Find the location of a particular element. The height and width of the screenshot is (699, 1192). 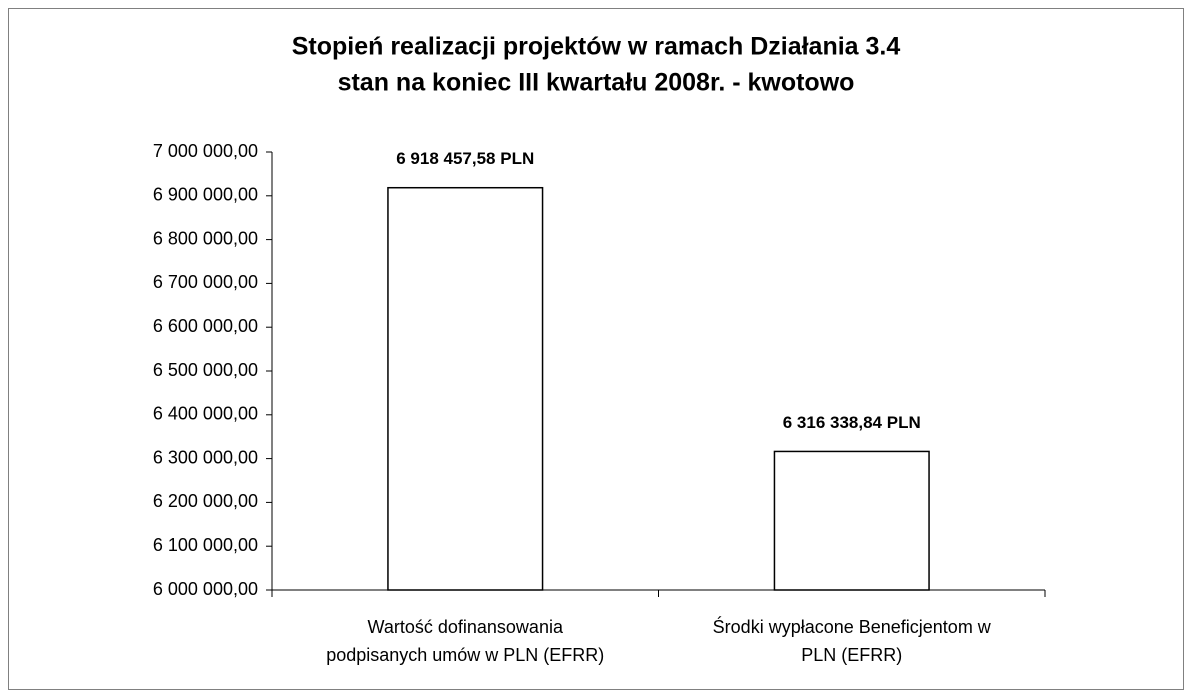

value-label: 6 918 457,58 PLN is located at coordinates (465, 158).